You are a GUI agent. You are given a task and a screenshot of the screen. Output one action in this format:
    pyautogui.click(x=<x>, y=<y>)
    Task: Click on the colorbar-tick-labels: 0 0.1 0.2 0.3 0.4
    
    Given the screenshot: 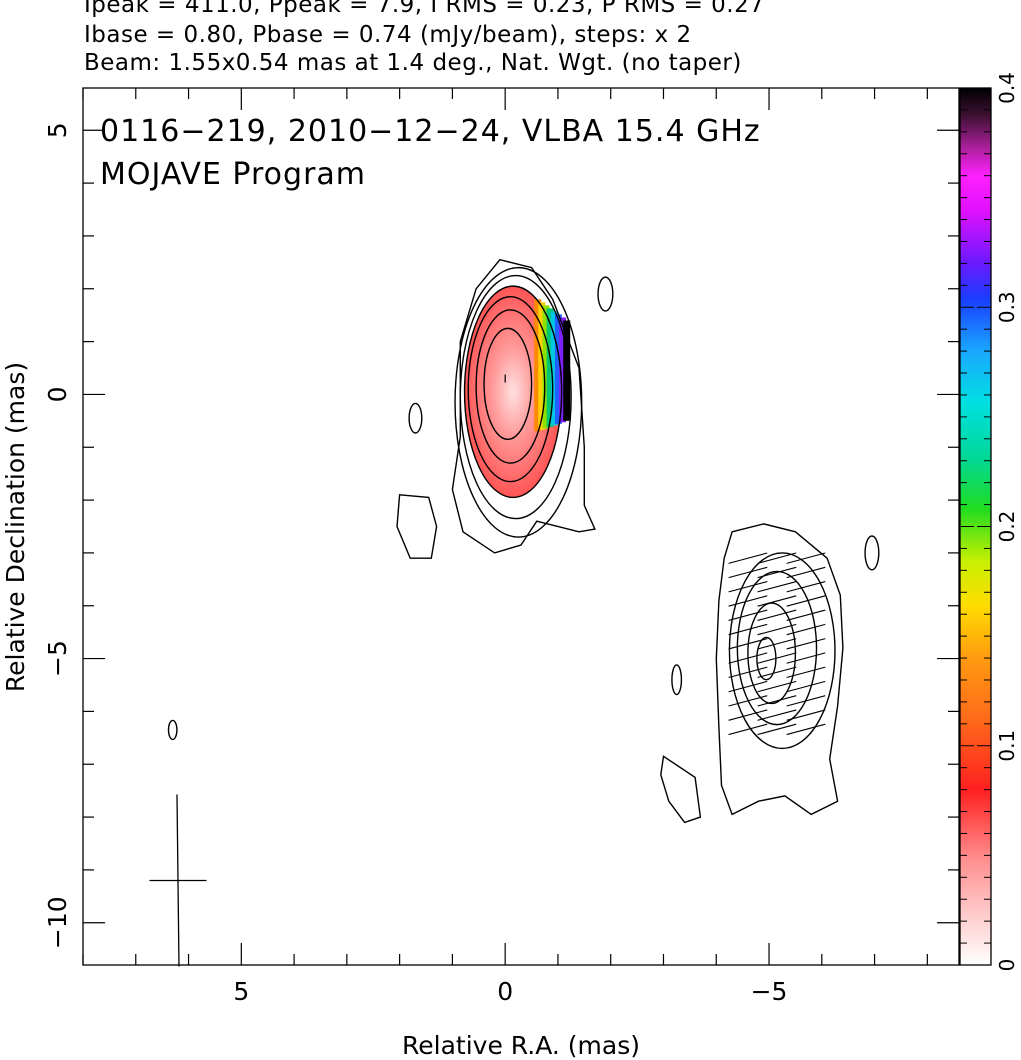 What is the action you would take?
    pyautogui.click(x=1007, y=521)
    